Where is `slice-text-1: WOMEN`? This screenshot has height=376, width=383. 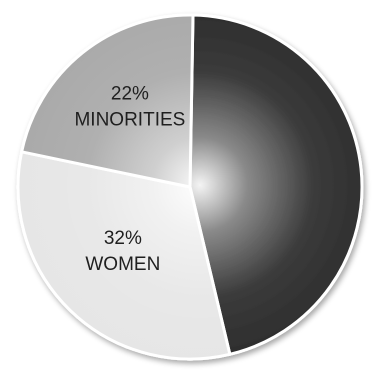 slice-text-1: WOMEN is located at coordinates (122, 264).